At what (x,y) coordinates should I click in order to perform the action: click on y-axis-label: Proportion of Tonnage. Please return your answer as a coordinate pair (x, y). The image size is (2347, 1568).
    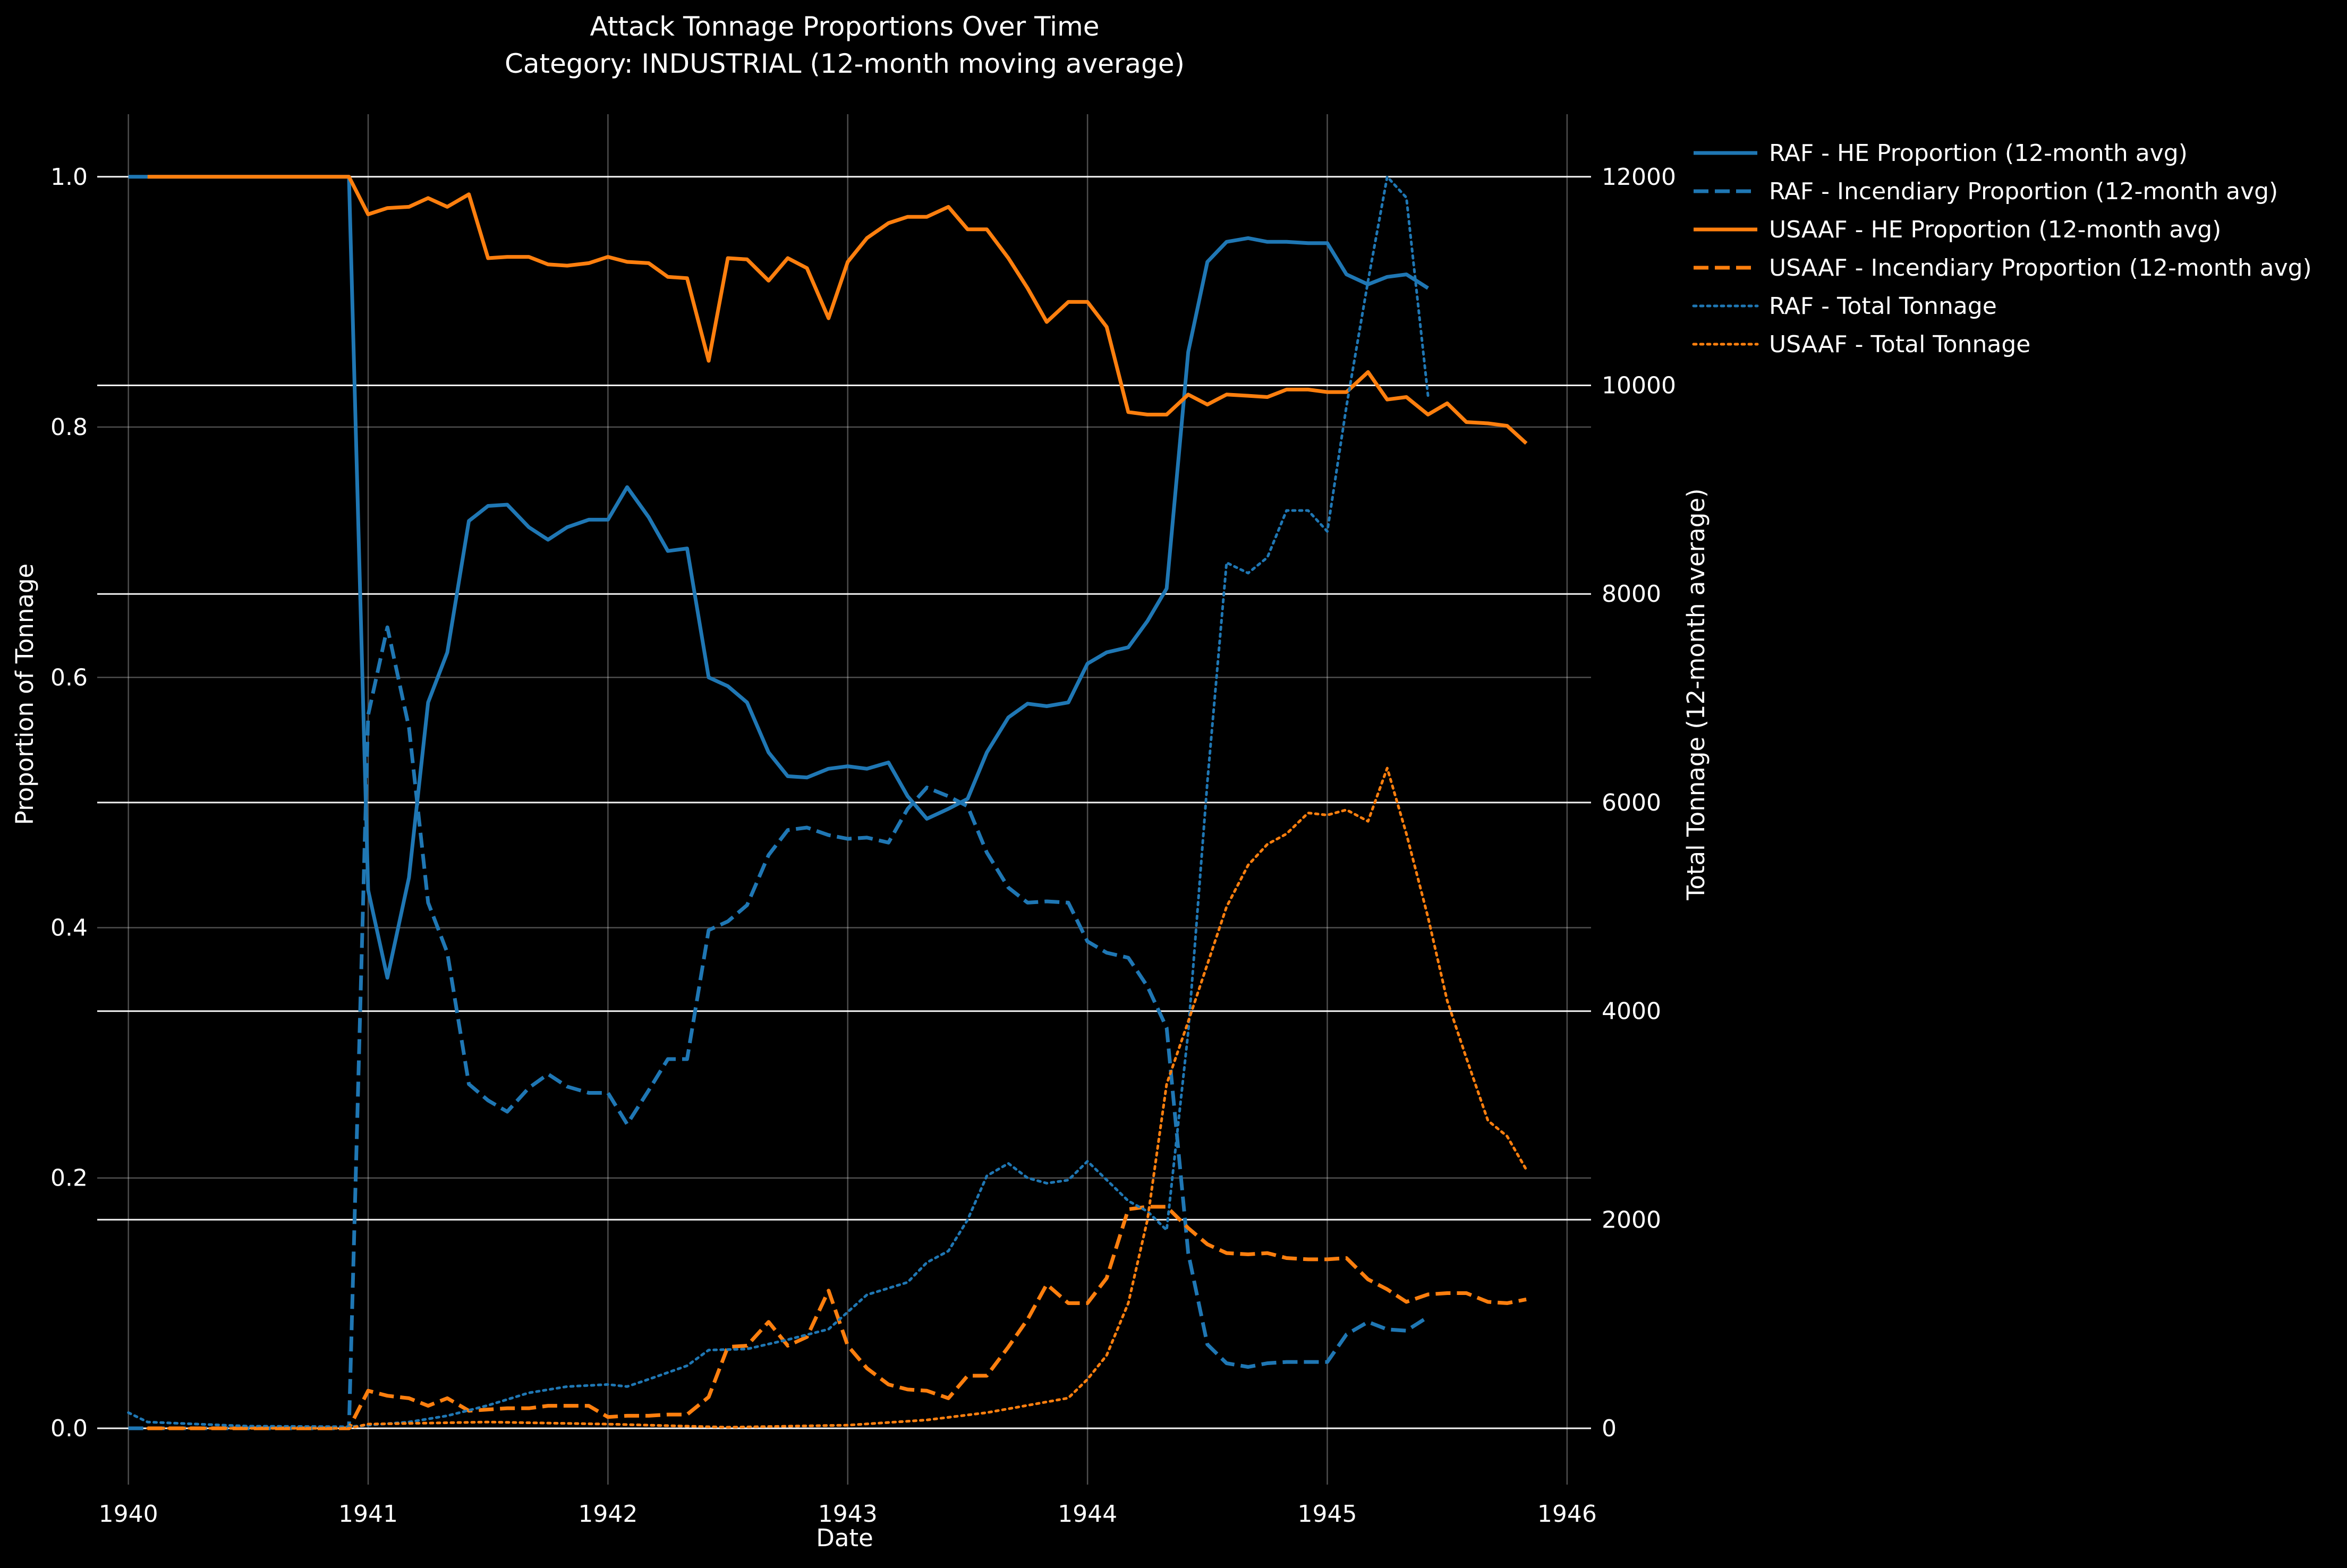
    Looking at the image, I should click on (25, 694).